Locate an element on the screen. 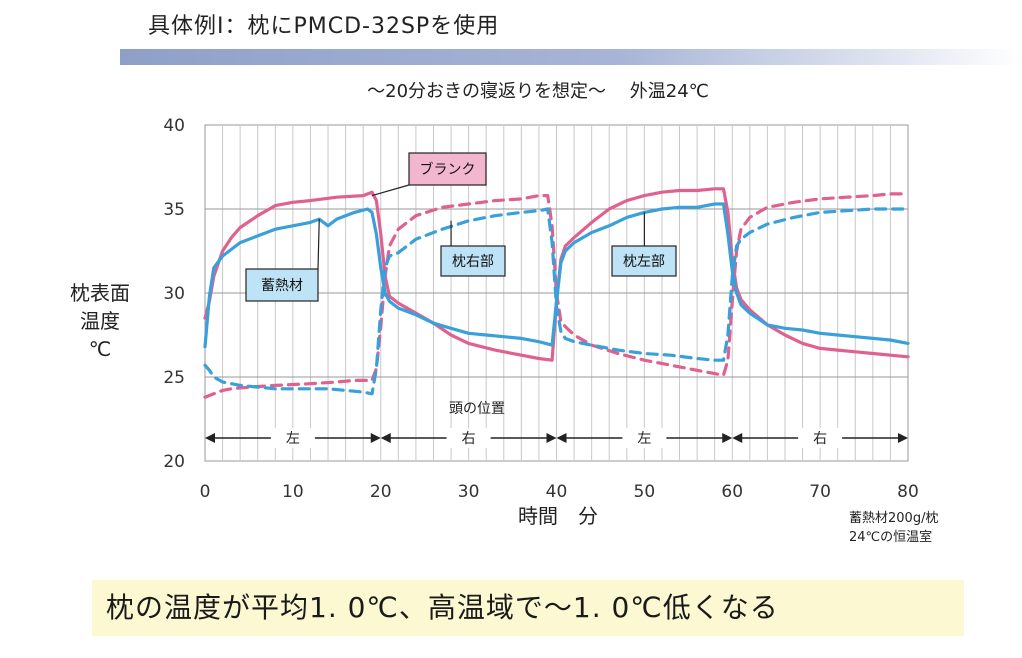 This screenshot has width=1022, height=658. chart-title: ～20分おきの寝返りを想定～ 外温24℃ is located at coordinates (538, 91).